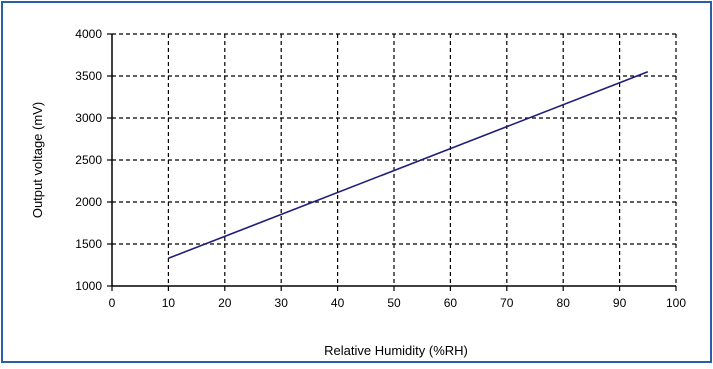  Describe the element at coordinates (507, 303) in the screenshot. I see `x-tick-label: 70` at that location.